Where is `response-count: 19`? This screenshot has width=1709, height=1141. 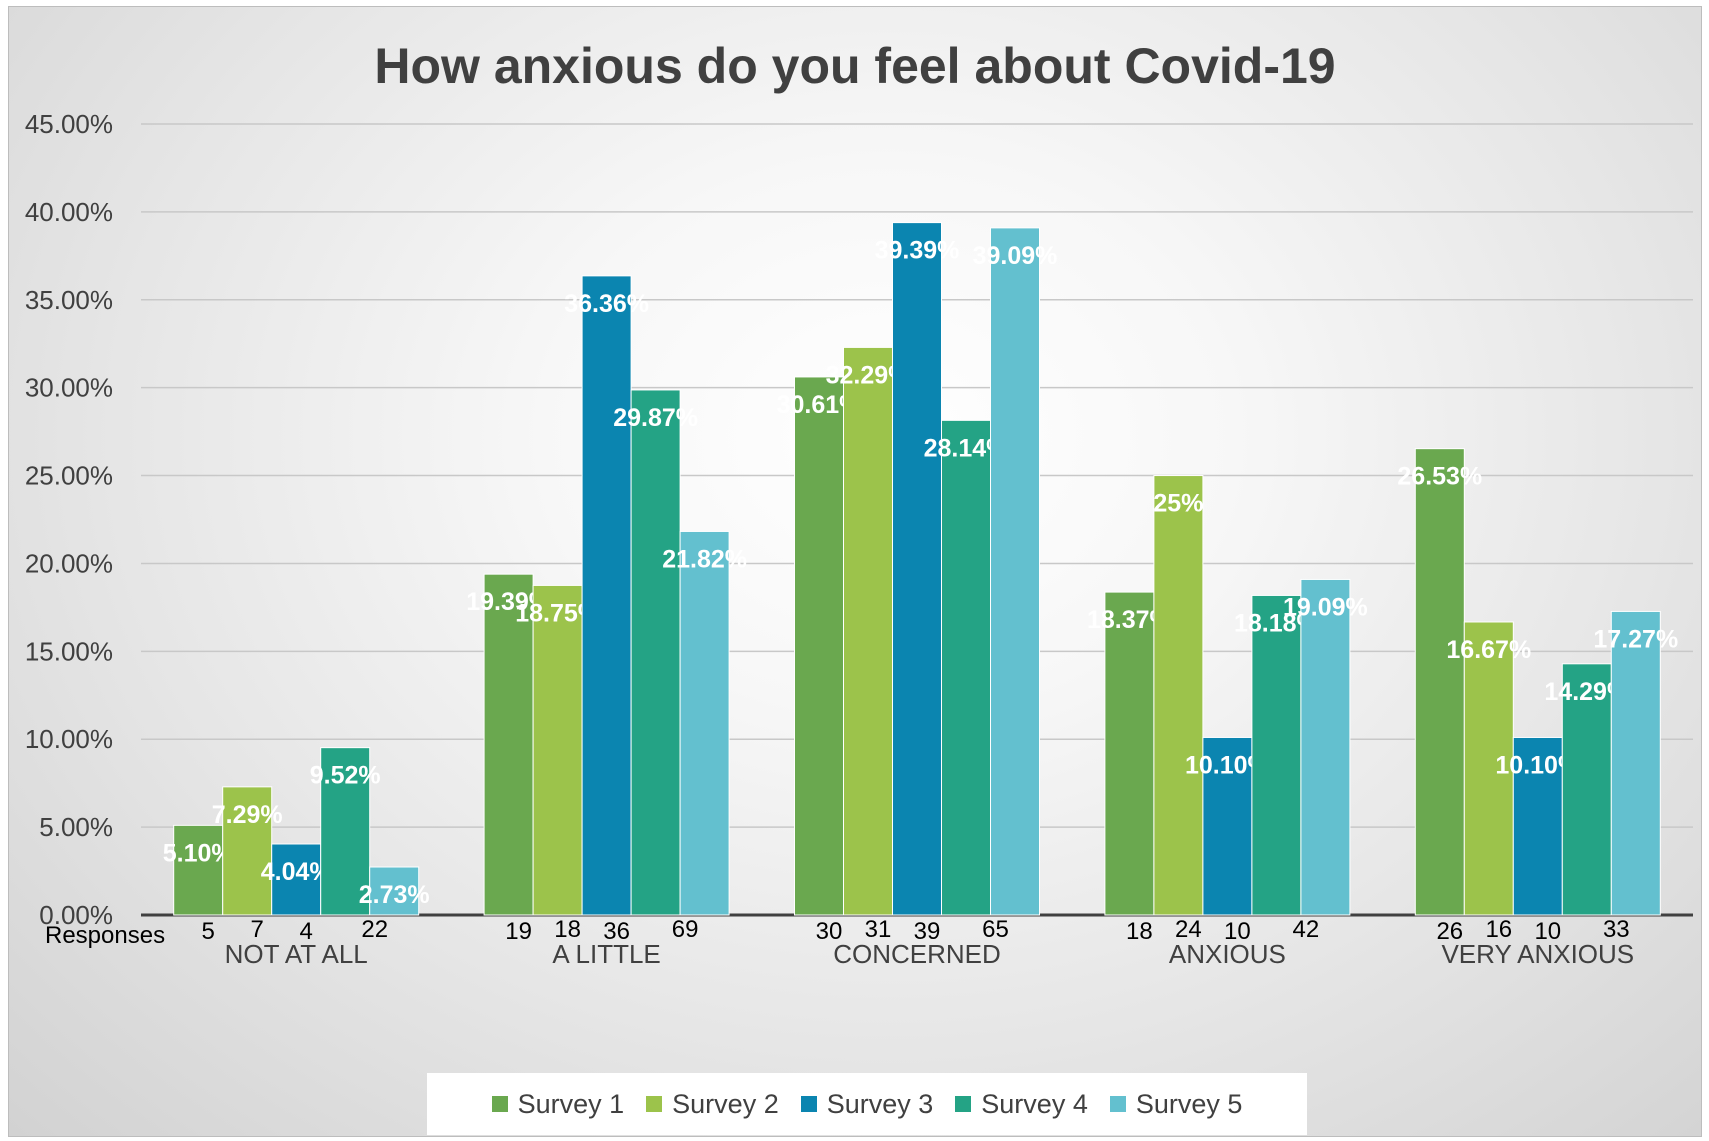
response-count: 19 is located at coordinates (518, 931).